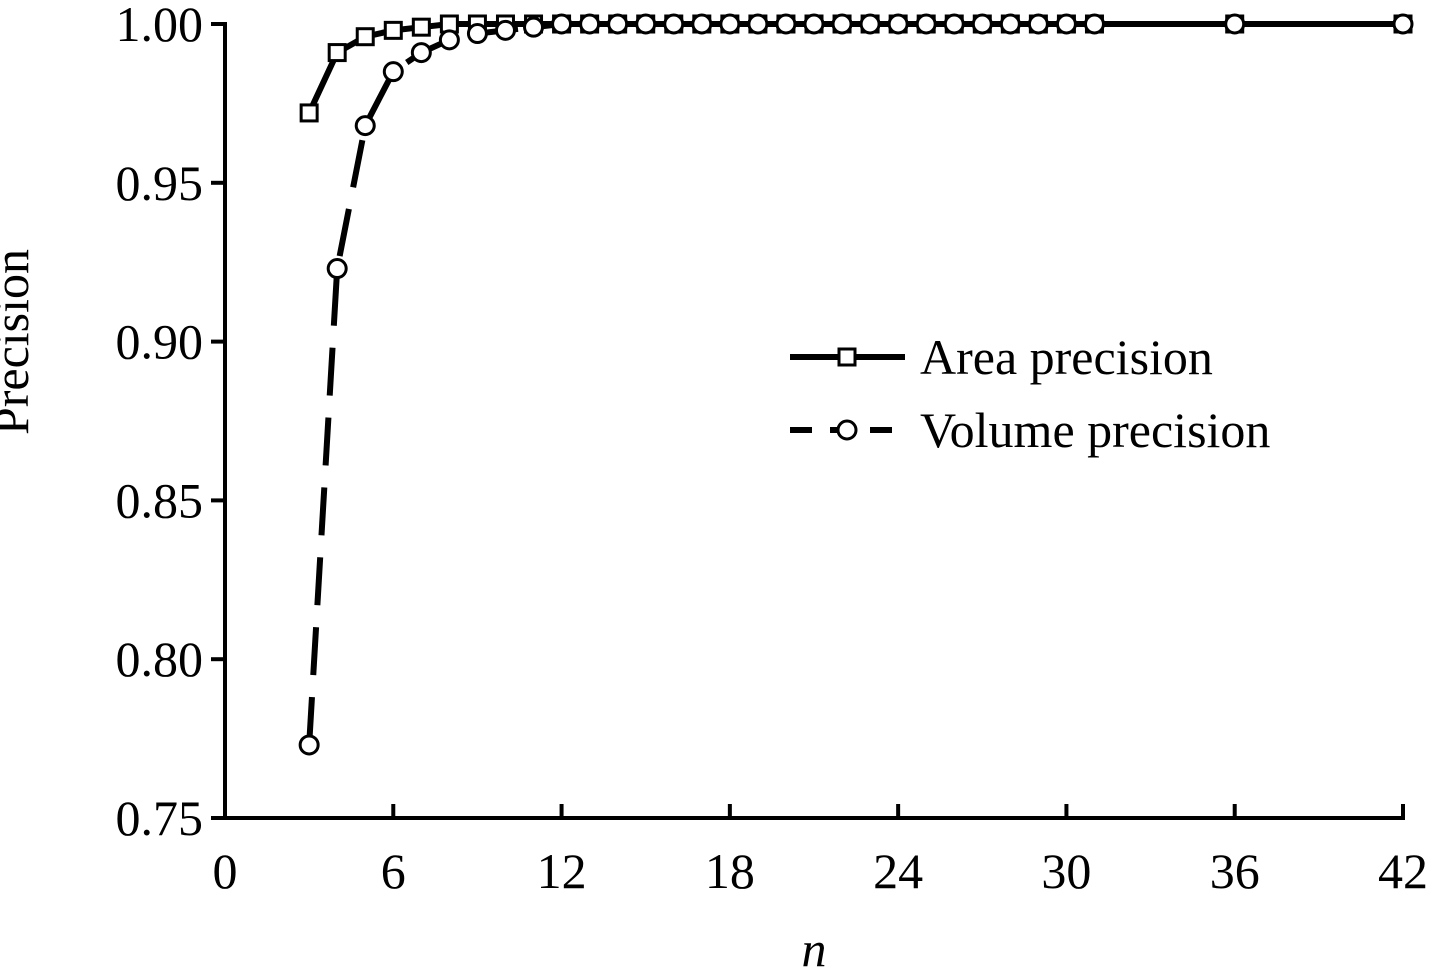 This screenshot has height=972, width=1439. What do you see at coordinates (160, 818) in the screenshot?
I see `y-tick-label: 0.75` at bounding box center [160, 818].